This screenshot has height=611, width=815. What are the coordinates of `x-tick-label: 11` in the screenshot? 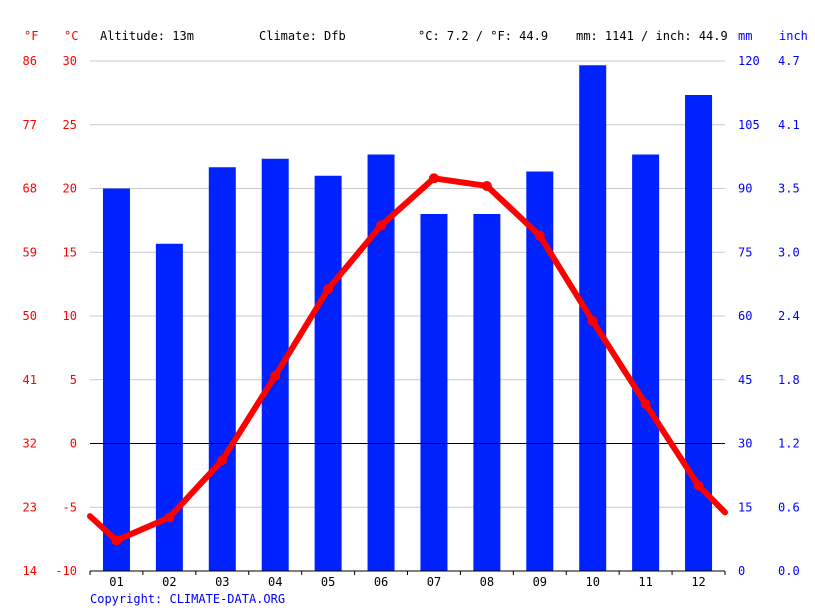 It's located at (645, 582).